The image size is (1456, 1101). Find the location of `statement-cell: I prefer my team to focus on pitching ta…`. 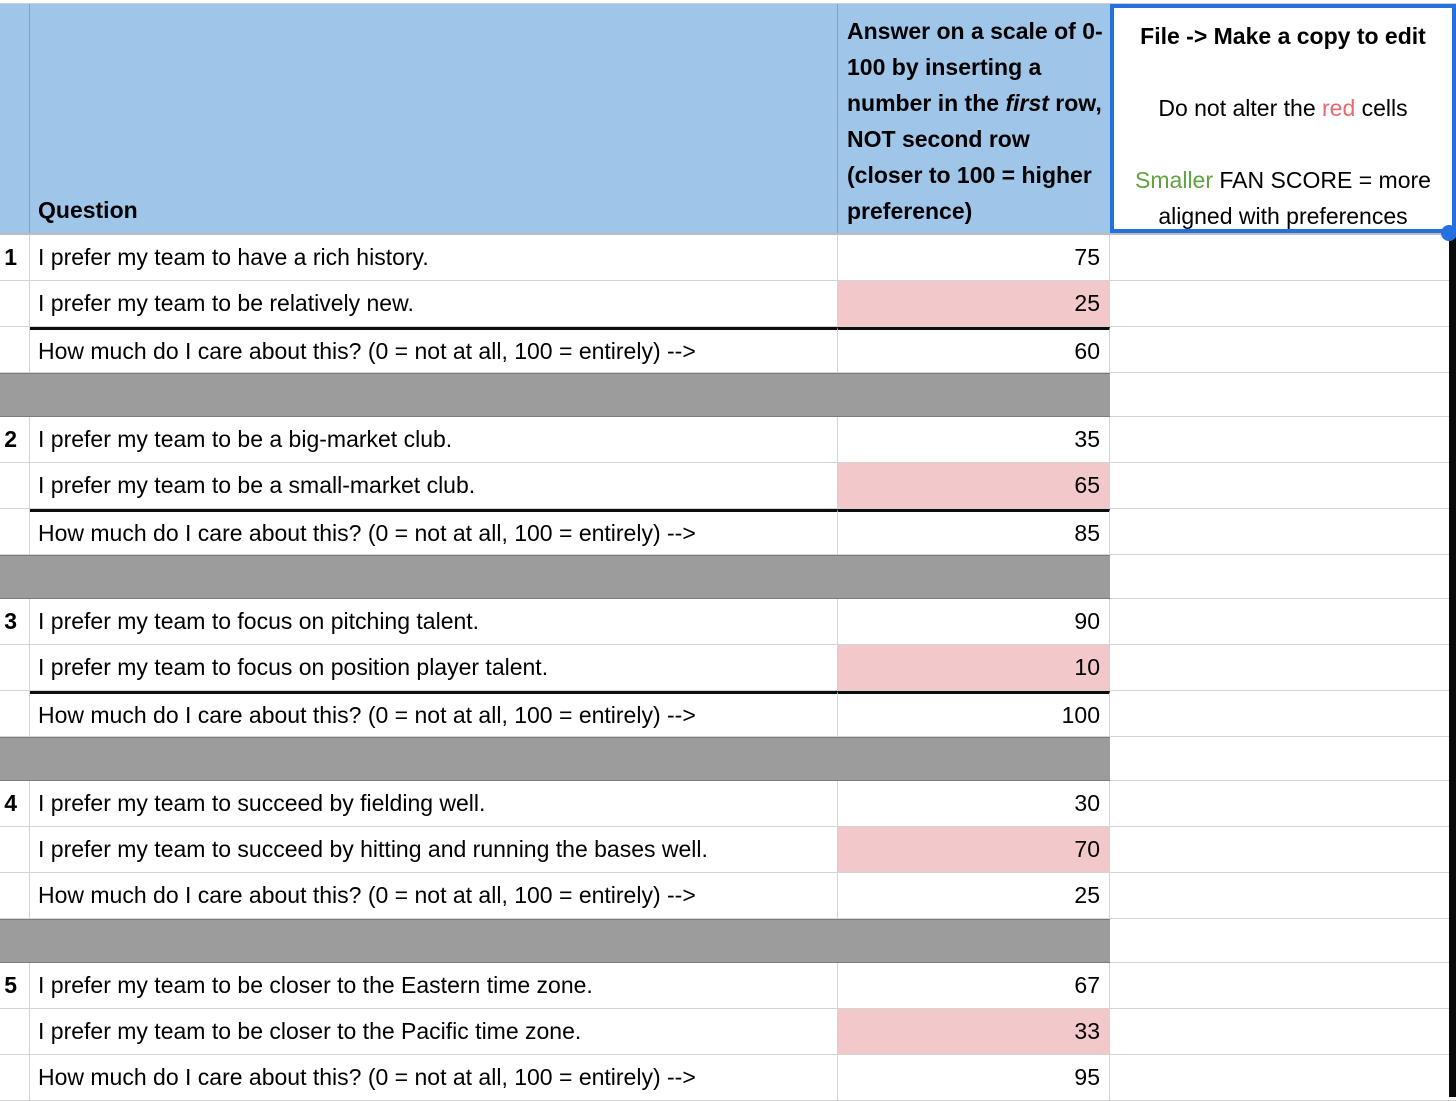

statement-cell: I prefer my team to focus on pitching ta… is located at coordinates (434, 622).